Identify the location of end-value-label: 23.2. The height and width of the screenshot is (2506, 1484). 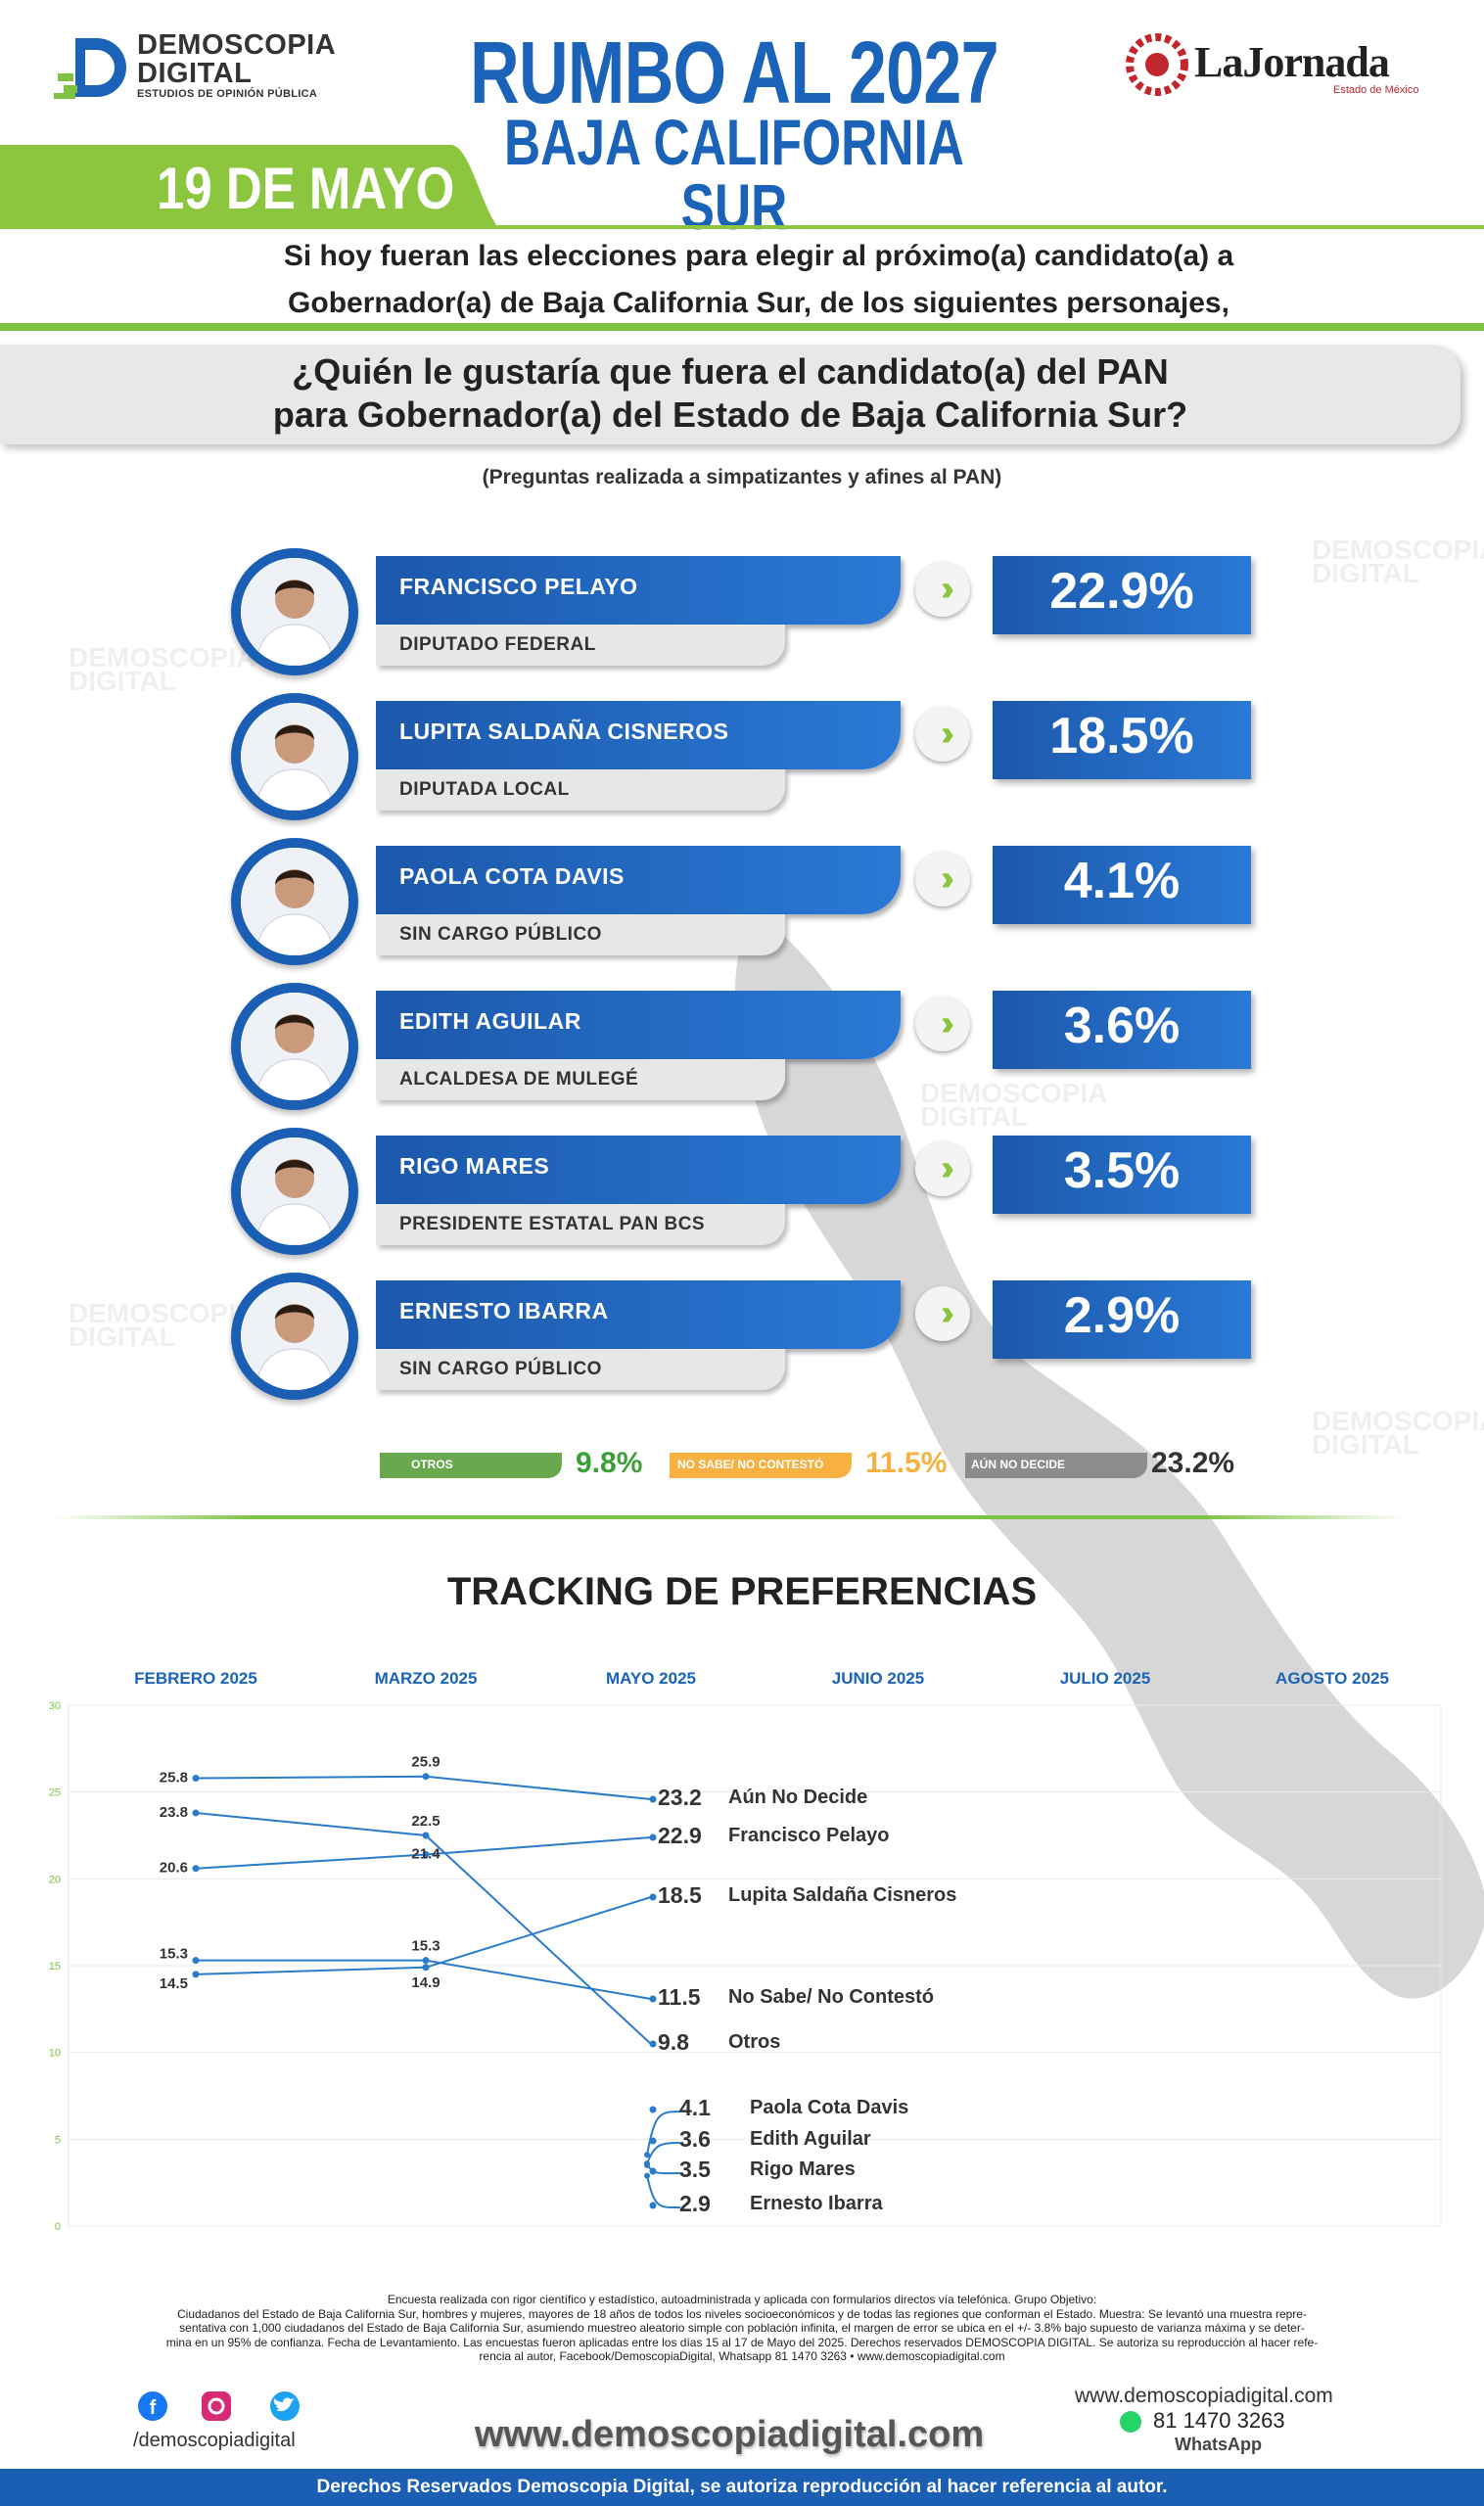
(680, 1797).